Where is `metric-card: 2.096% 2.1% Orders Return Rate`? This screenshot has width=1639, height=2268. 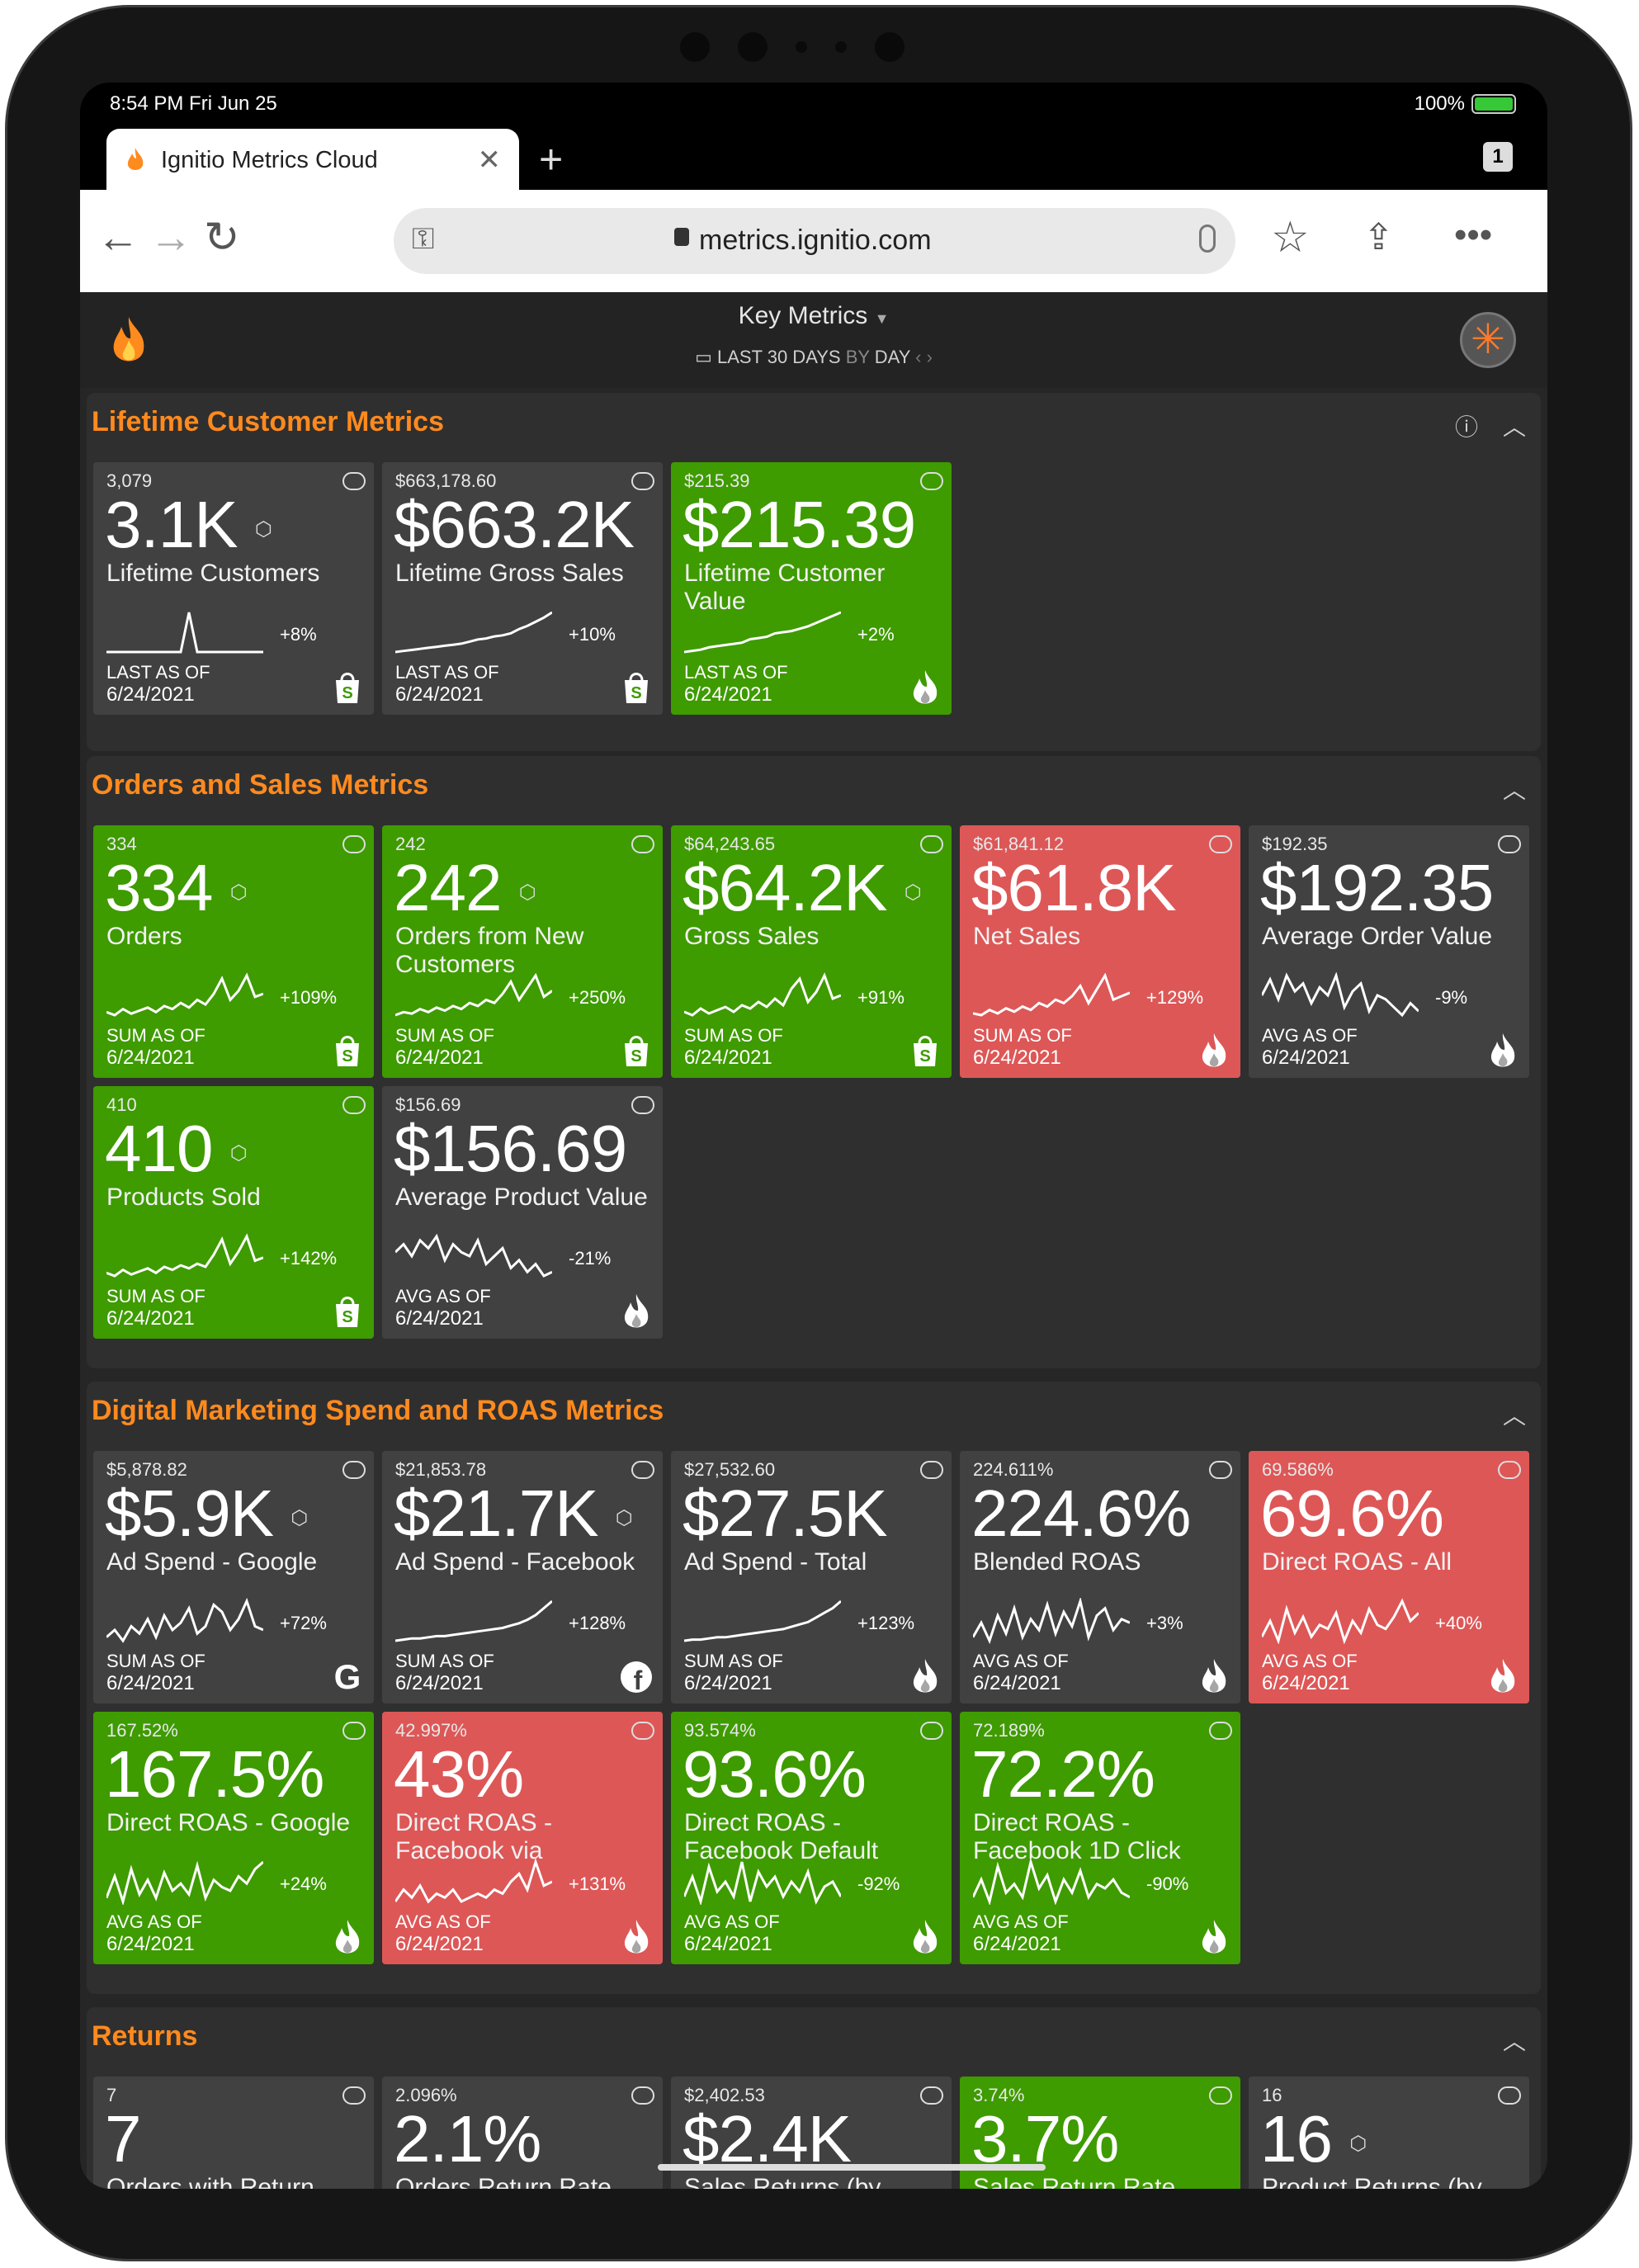 metric-card: 2.096% 2.1% Orders Return Rate is located at coordinates (522, 2133).